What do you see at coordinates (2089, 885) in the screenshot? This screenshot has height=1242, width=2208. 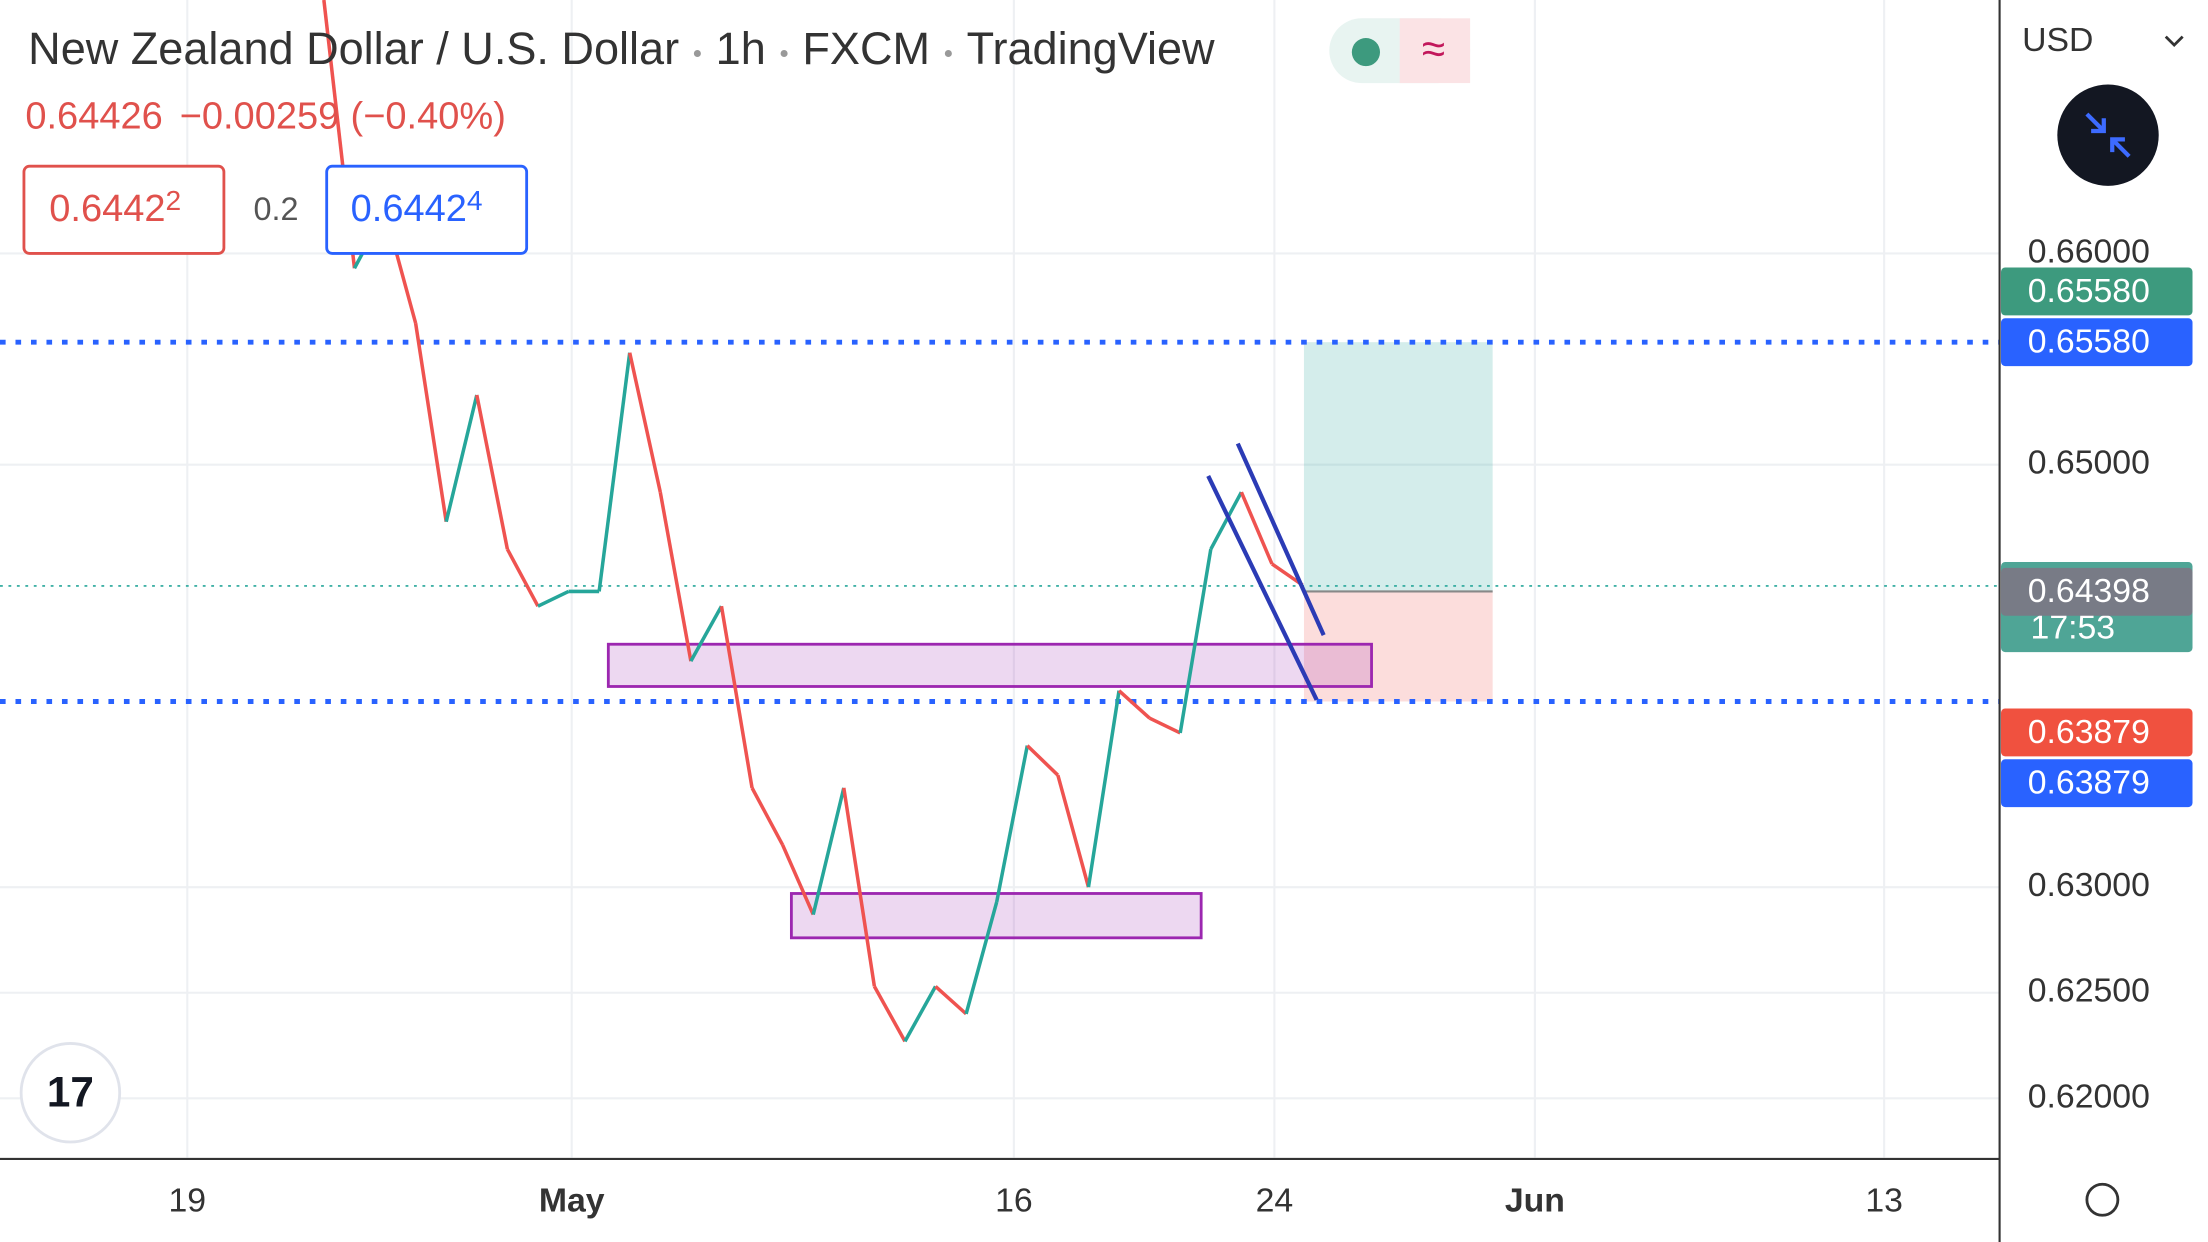 I see `y-tick-label: 0.63000` at bounding box center [2089, 885].